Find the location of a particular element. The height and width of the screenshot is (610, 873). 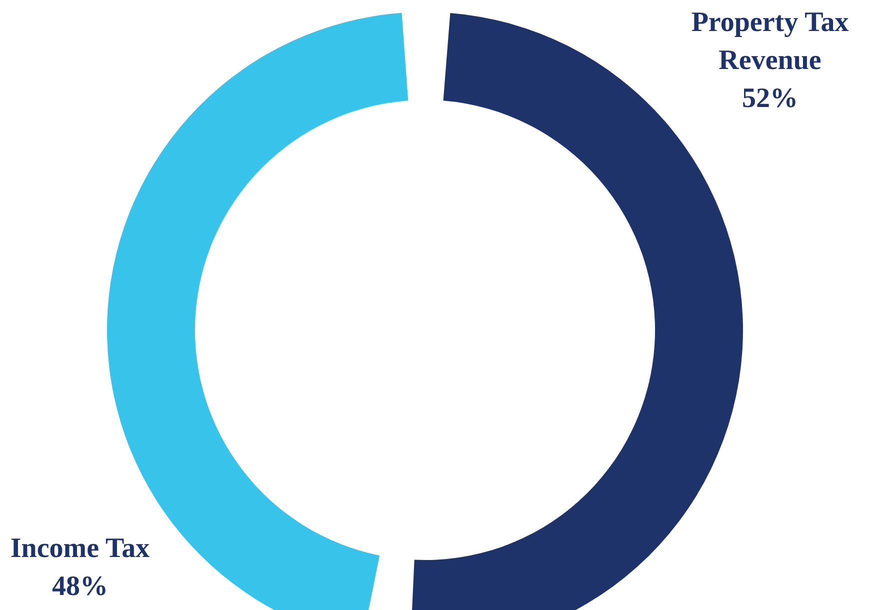

slice-label: Income Tax is located at coordinates (80, 548).